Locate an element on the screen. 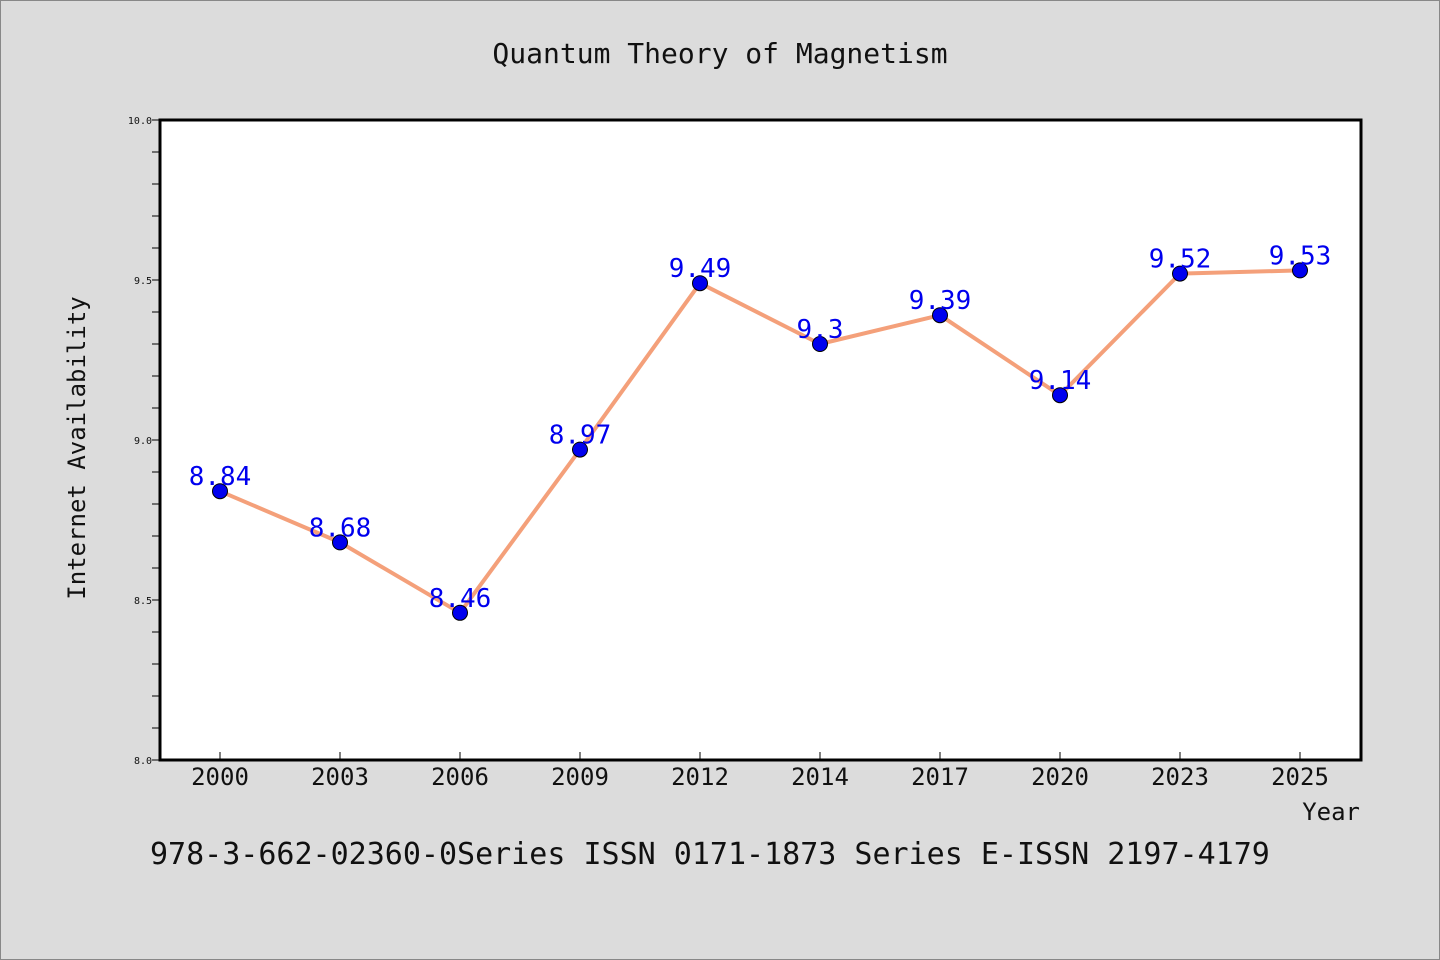 The width and height of the screenshot is (1440, 960). data-label: 8.68 is located at coordinates (340, 528).